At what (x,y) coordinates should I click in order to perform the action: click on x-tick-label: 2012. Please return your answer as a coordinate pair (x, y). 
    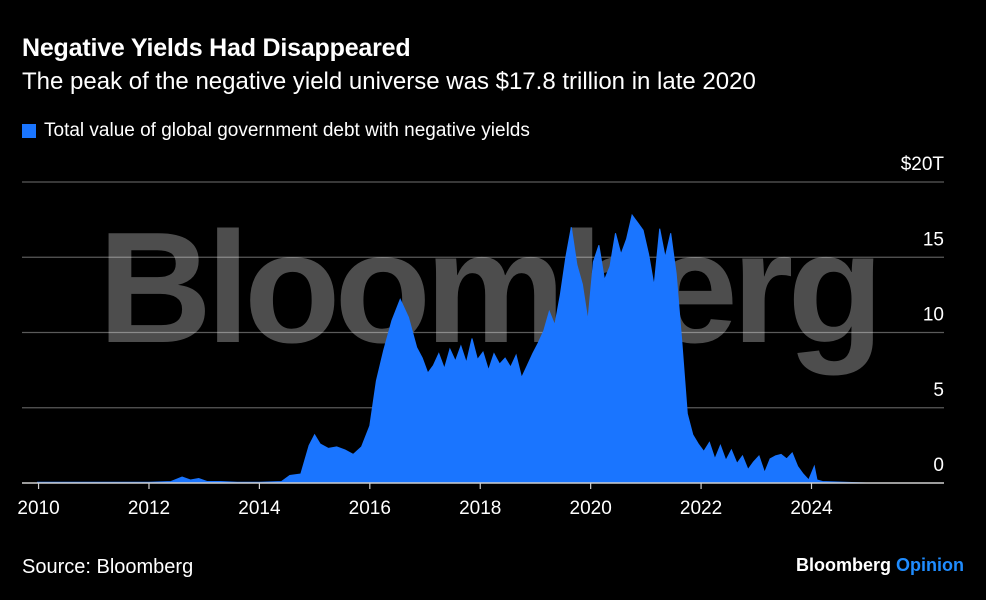
    Looking at the image, I should click on (149, 508).